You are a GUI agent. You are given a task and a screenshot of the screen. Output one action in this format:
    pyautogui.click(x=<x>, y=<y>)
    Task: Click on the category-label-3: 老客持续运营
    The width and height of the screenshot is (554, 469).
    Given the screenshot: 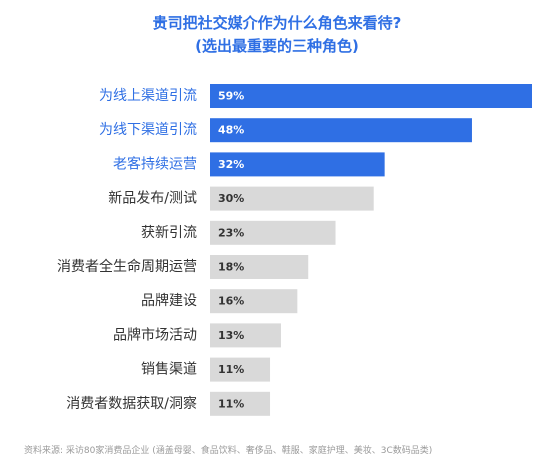 What is the action you would take?
    pyautogui.click(x=155, y=163)
    